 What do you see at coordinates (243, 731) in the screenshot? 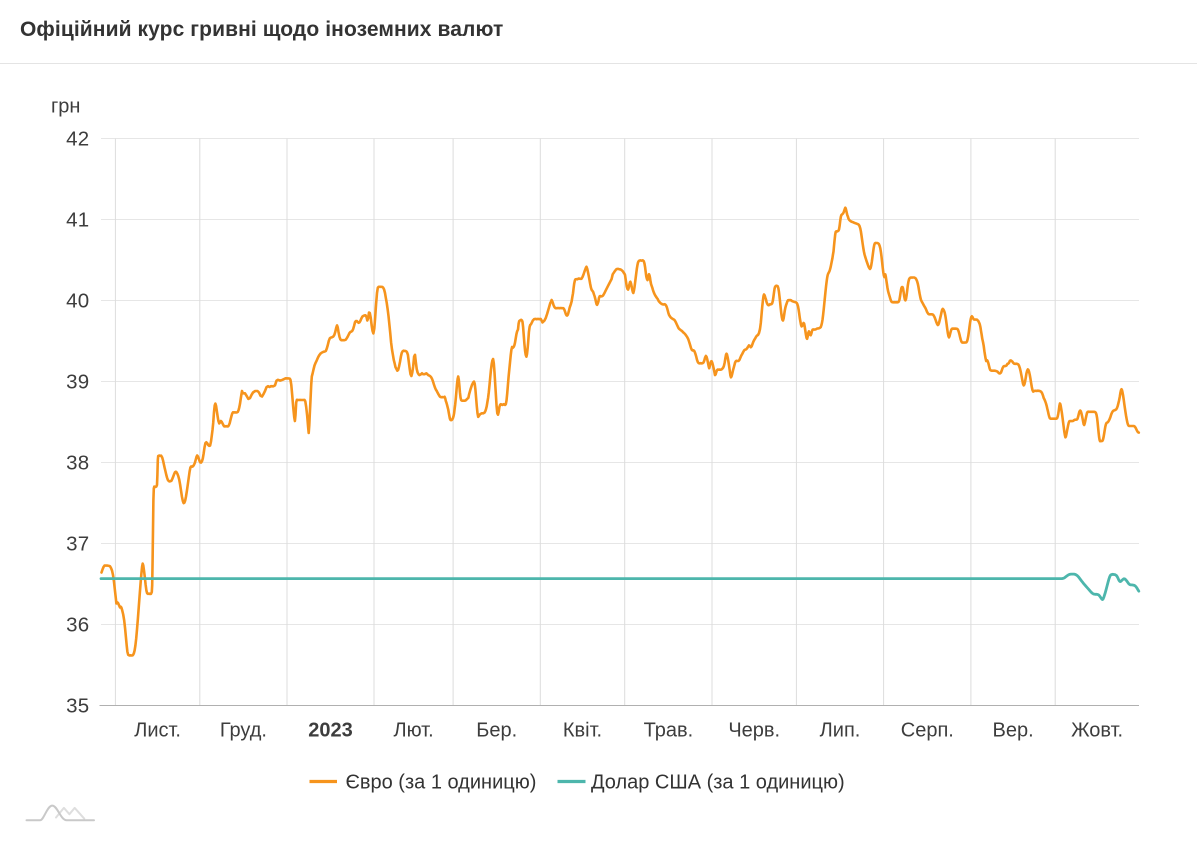
I see `svg-text: Груд.` at bounding box center [243, 731].